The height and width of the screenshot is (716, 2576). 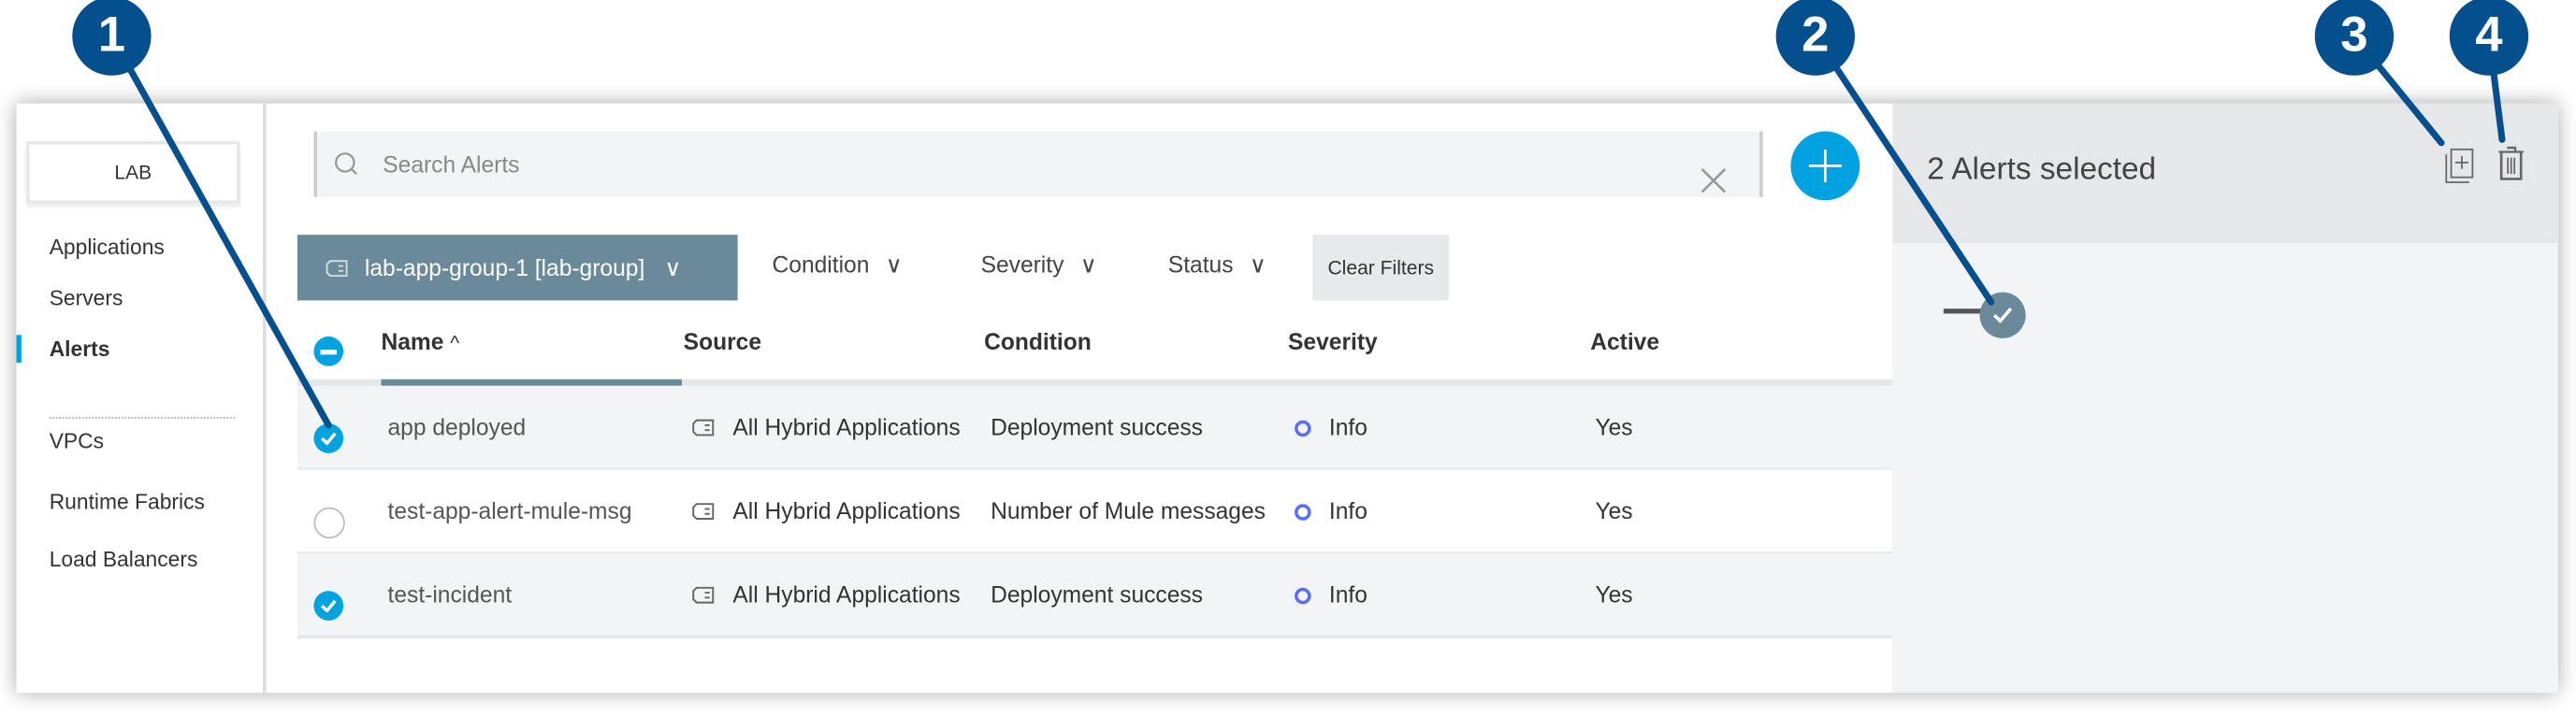 I want to click on sidebar-divider, so click(x=142, y=418).